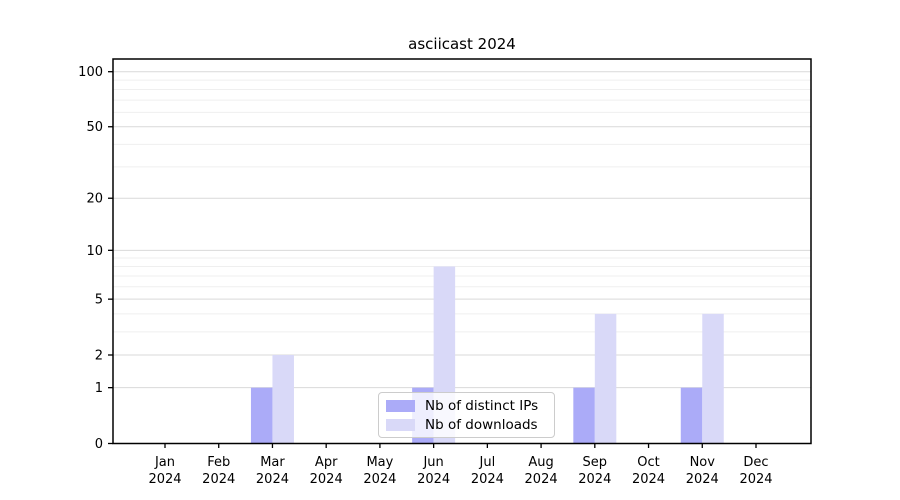 This screenshot has width=900, height=500. Describe the element at coordinates (481, 424) in the screenshot. I see `legend-label-downloads: Nb of downloads` at that location.